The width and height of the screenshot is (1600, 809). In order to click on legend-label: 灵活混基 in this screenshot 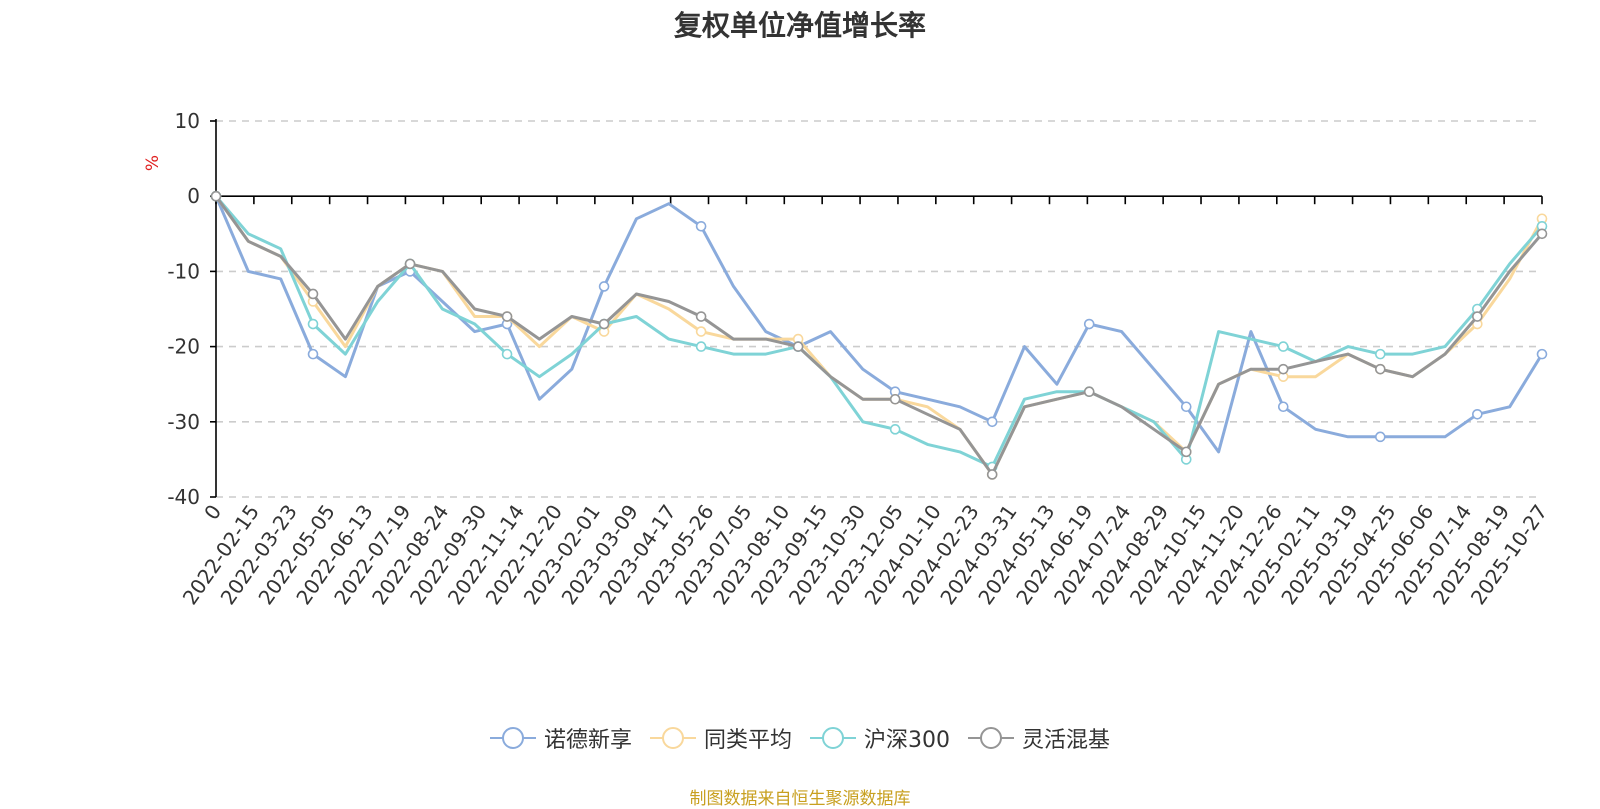, I will do `click(1066, 740)`.